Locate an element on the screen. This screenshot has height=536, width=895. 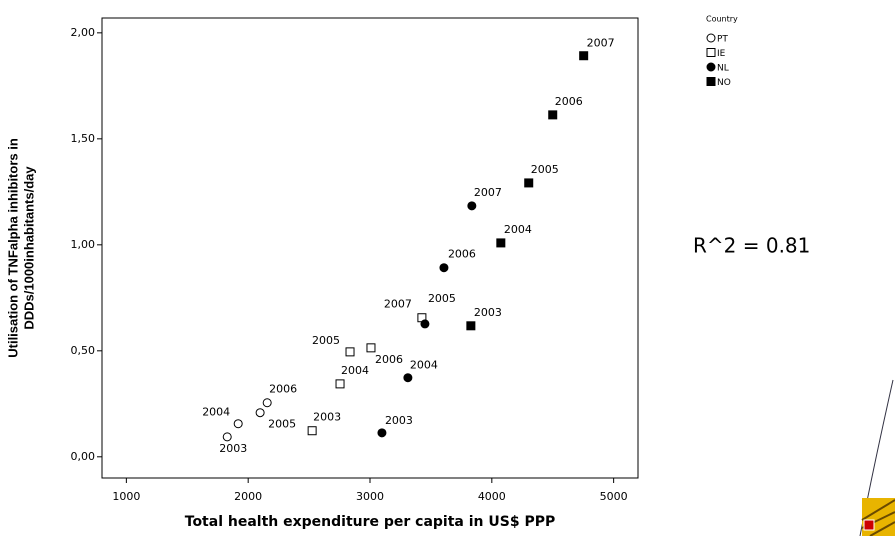
y-tick-label: 1,50 is located at coordinates (83, 138).